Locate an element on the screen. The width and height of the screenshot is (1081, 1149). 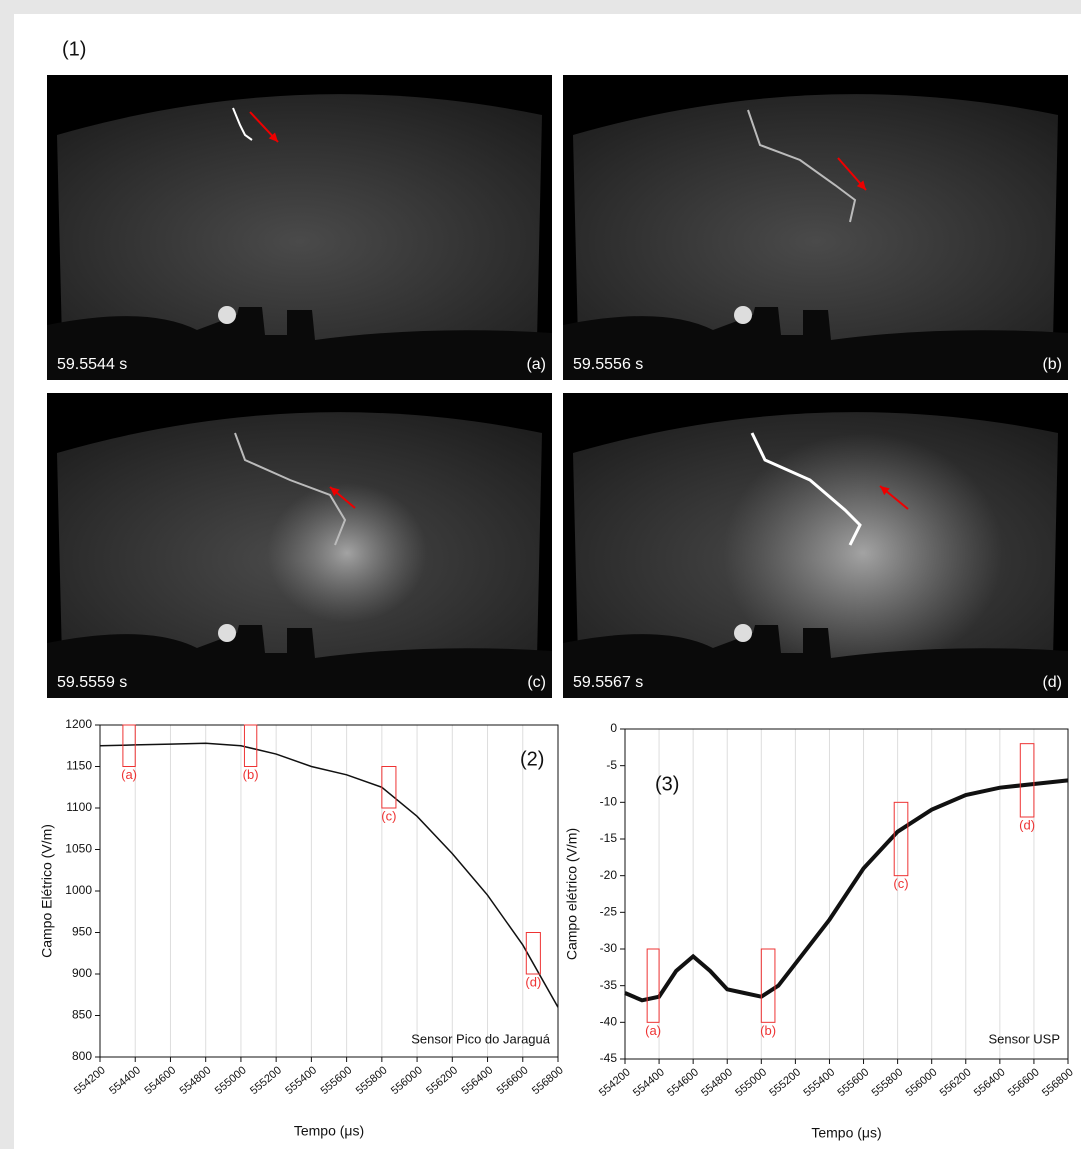
y-tick-label: 1150 is located at coordinates (79, 766).